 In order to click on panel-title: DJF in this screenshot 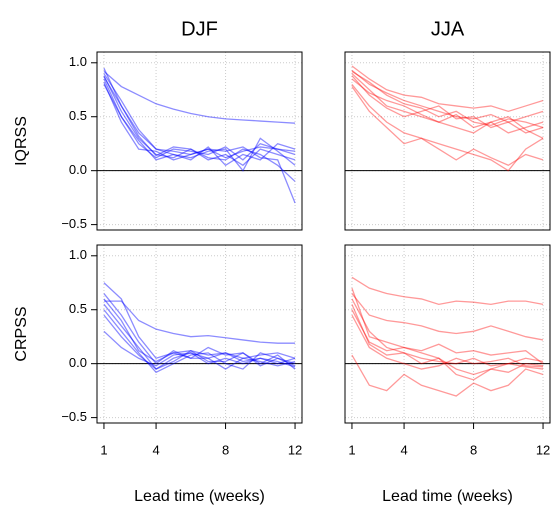, I will do `click(199, 29)`.